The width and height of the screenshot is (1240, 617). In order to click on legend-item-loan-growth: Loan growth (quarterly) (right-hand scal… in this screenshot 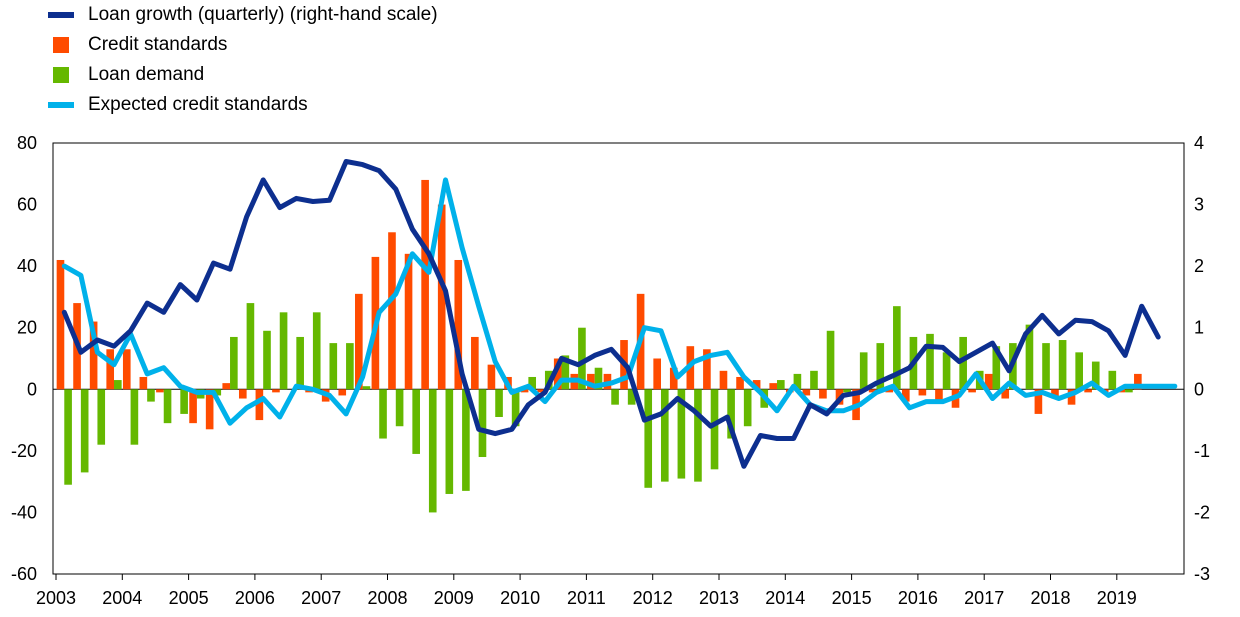, I will do `click(243, 15)`.